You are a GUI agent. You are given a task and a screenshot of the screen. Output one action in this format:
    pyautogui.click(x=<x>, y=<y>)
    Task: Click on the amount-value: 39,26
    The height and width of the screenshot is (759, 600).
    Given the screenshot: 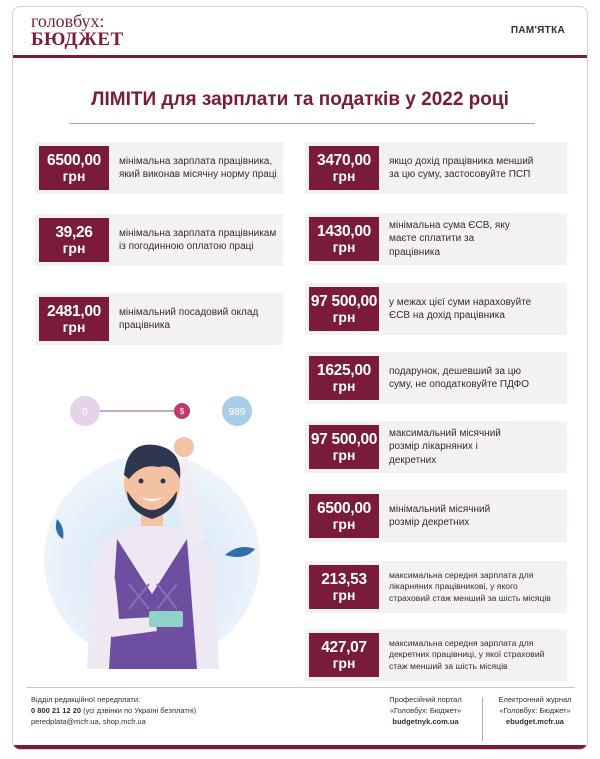 What is the action you would take?
    pyautogui.click(x=74, y=232)
    